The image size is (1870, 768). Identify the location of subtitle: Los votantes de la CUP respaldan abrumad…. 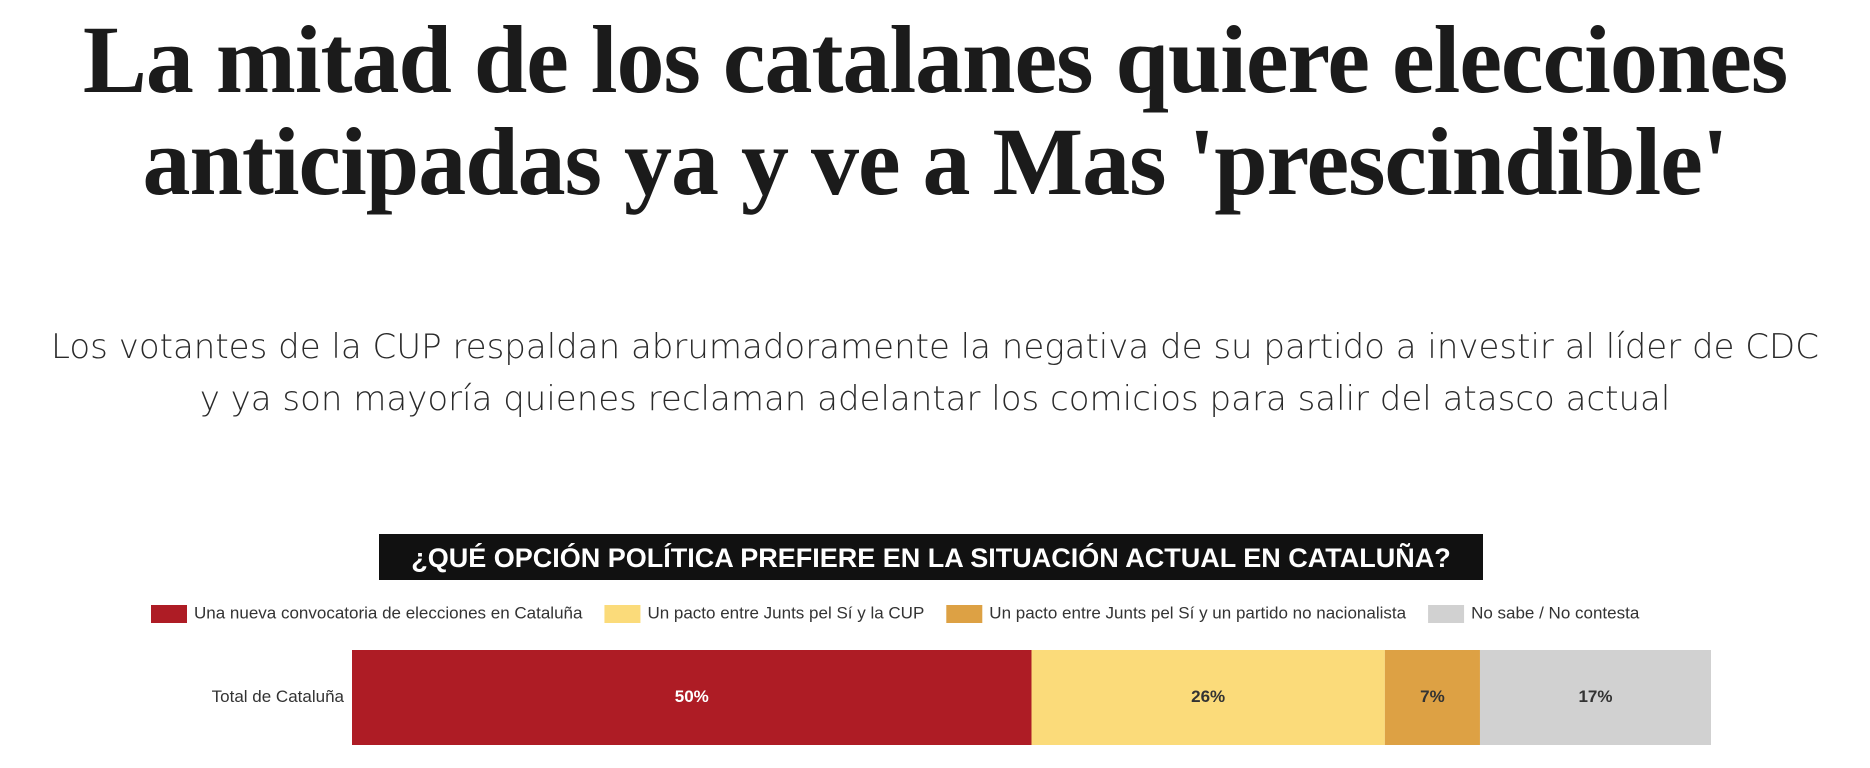
(935, 347).